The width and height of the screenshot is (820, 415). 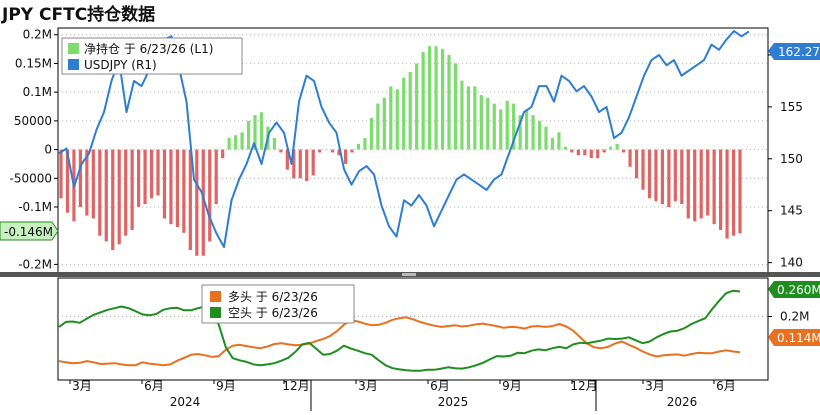 I want to click on right-axis-ticks: 140145150155160, so click(x=785, y=159).